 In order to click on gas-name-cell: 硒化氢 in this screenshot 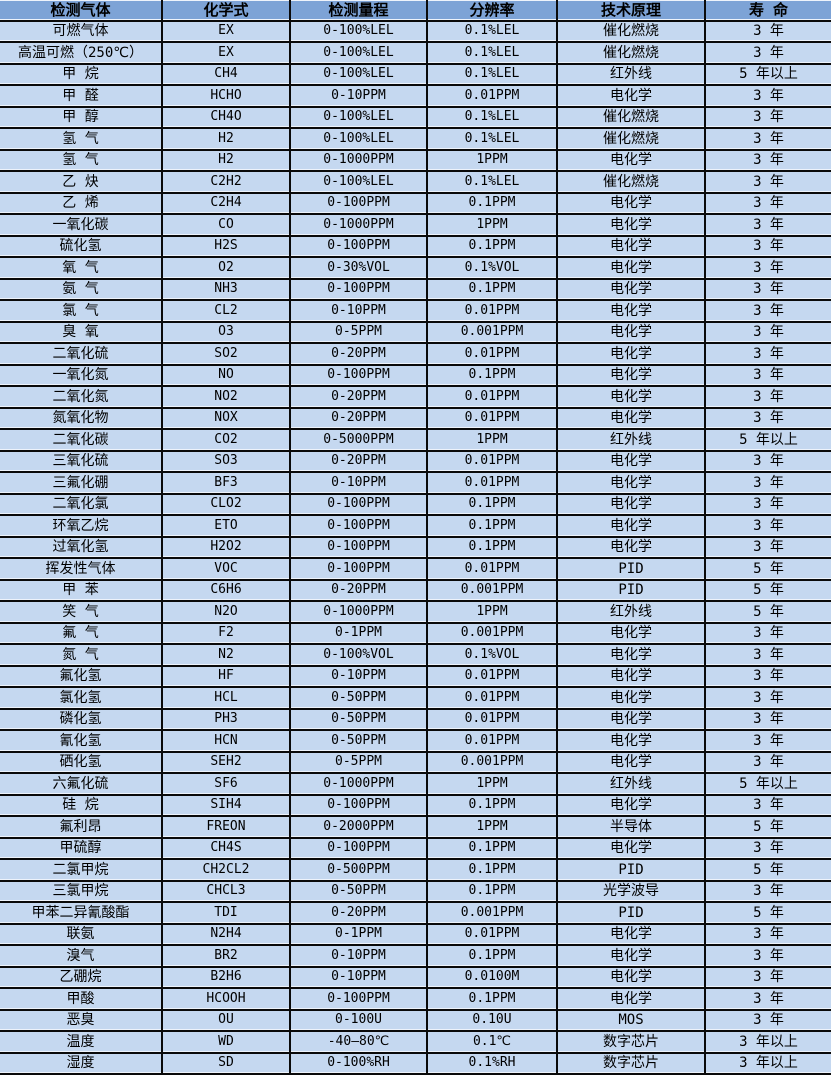, I will do `click(81, 763)`.